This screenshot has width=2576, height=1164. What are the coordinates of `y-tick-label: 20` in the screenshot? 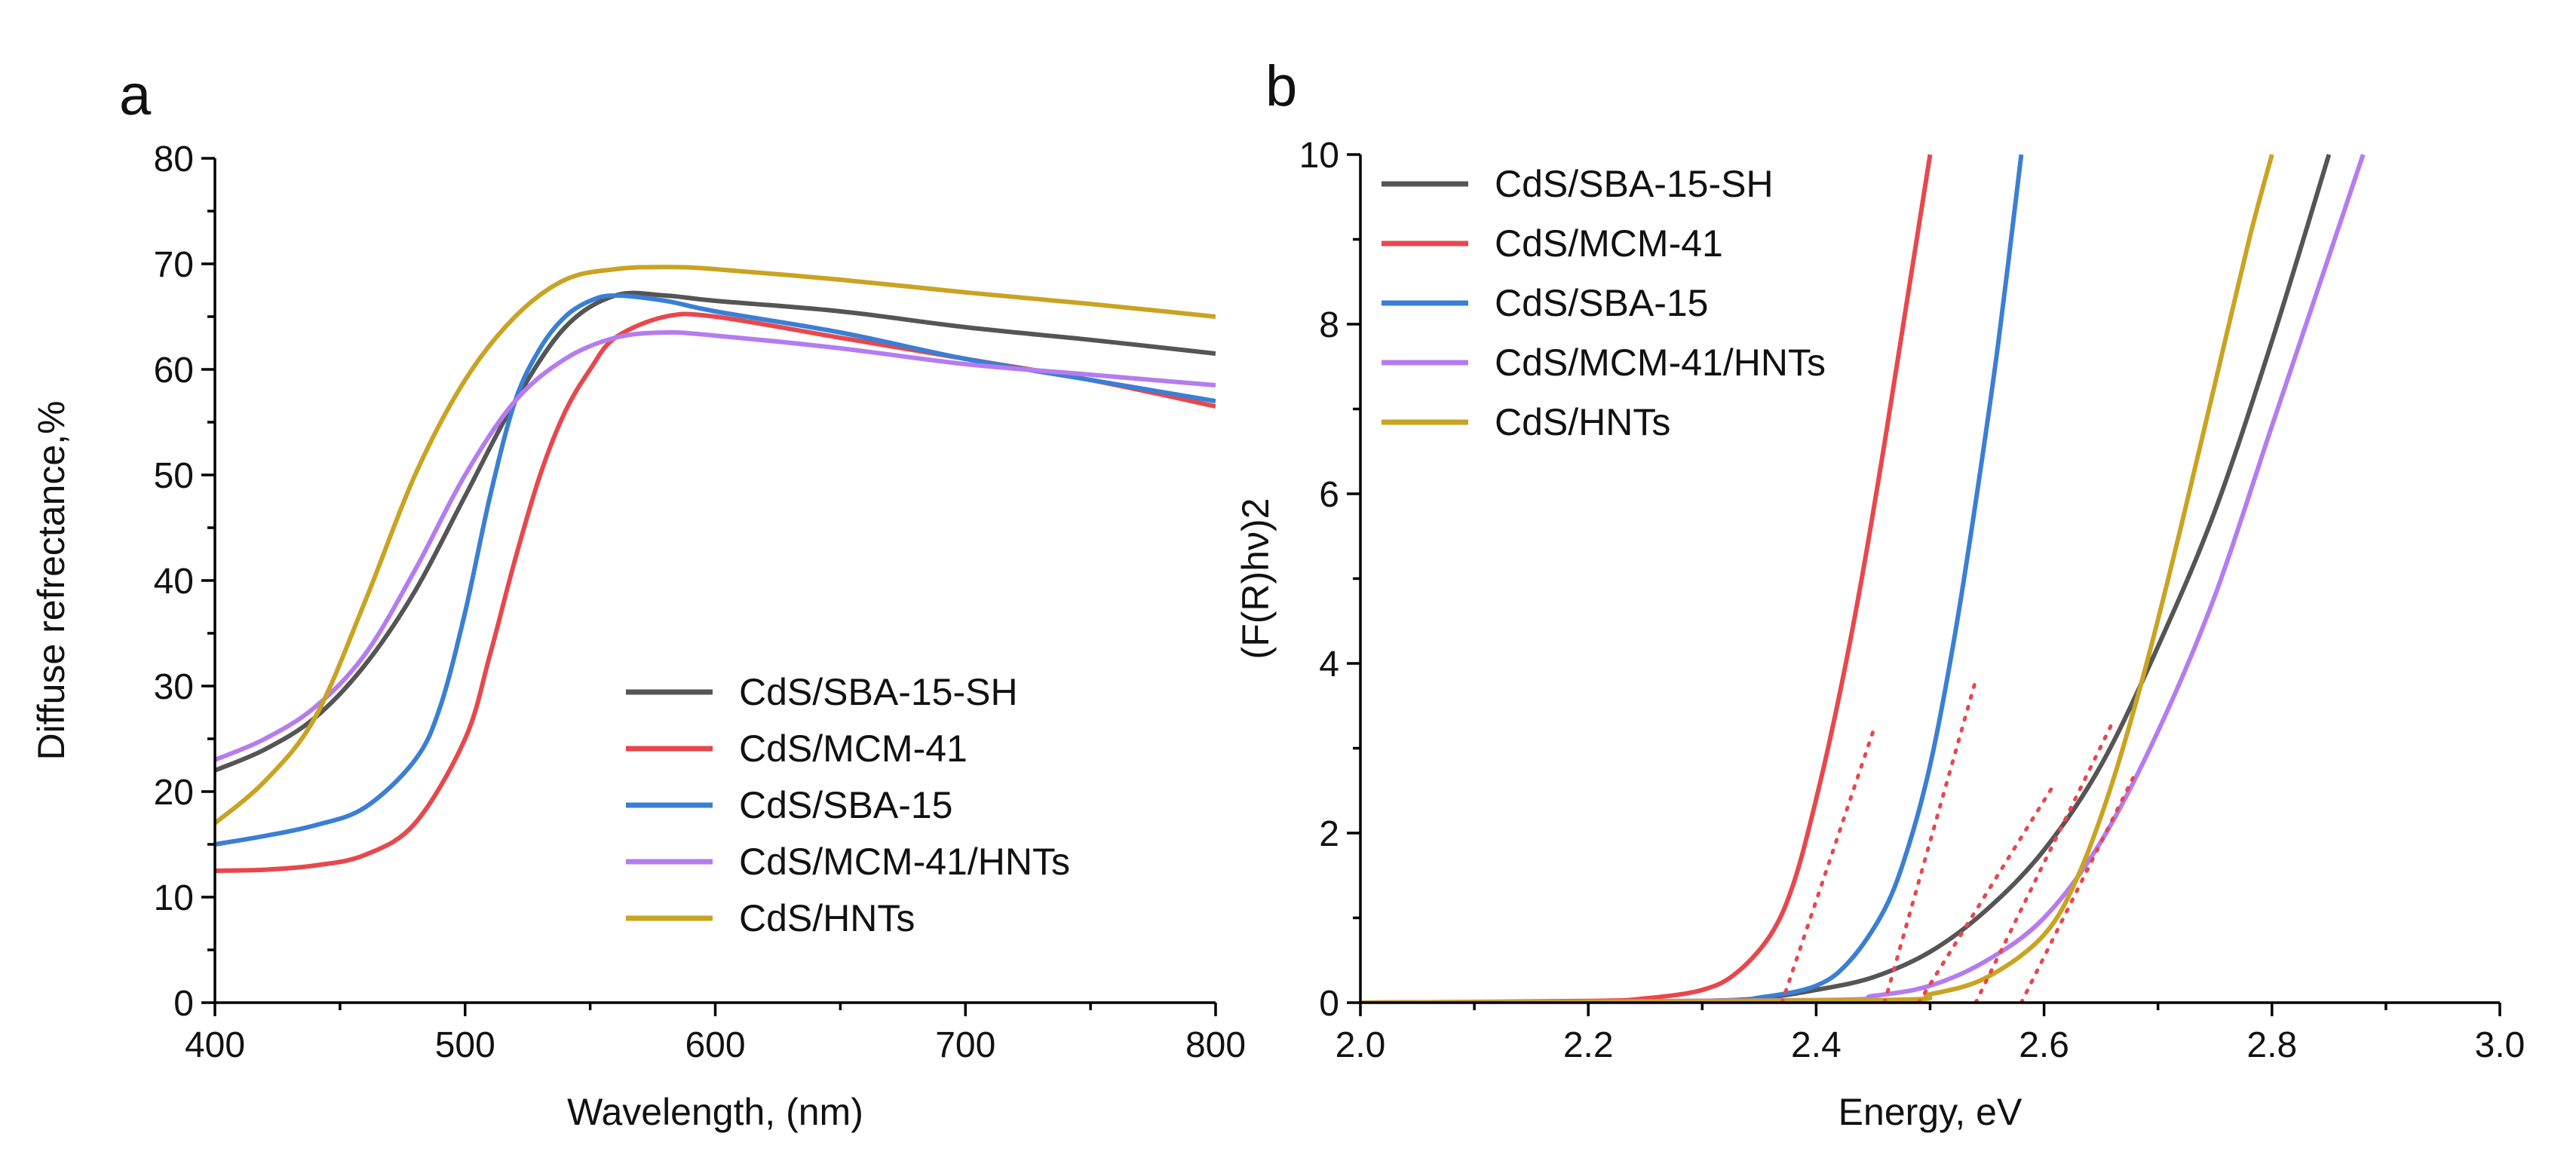 It's located at (174, 793).